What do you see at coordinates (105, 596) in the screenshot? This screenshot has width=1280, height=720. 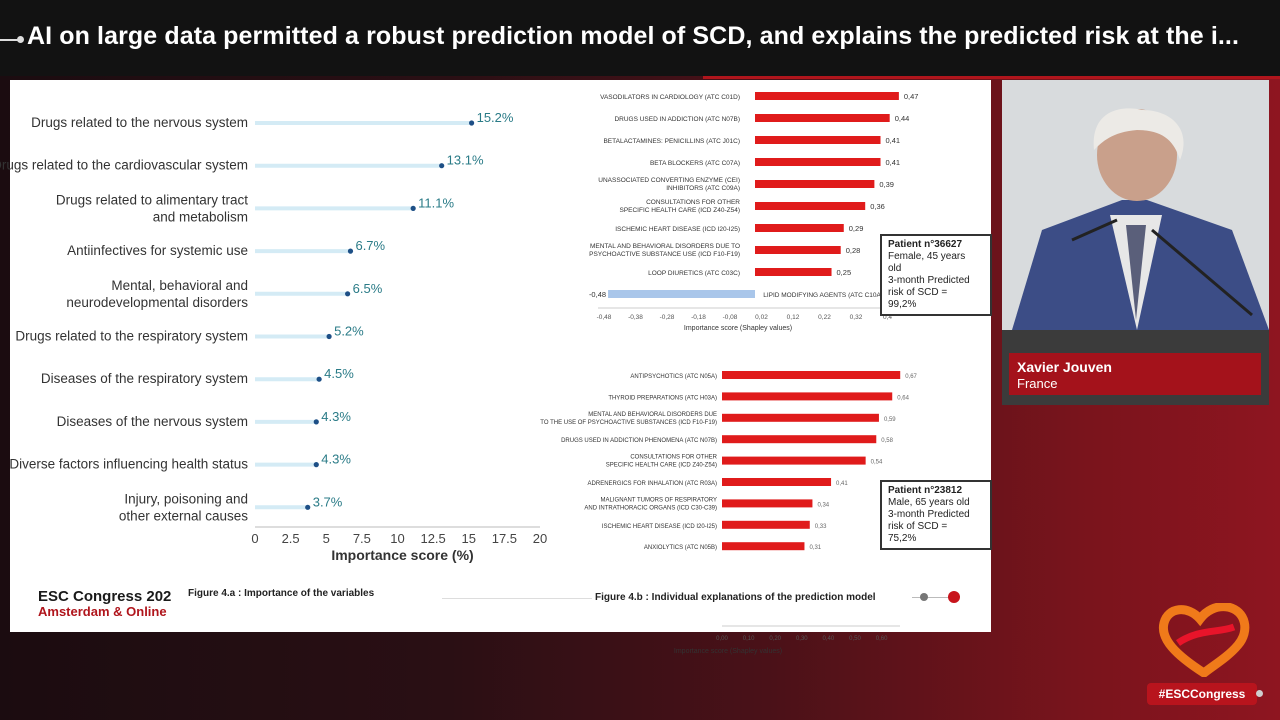 I see `congress-logo-text: ESC Congress 202` at bounding box center [105, 596].